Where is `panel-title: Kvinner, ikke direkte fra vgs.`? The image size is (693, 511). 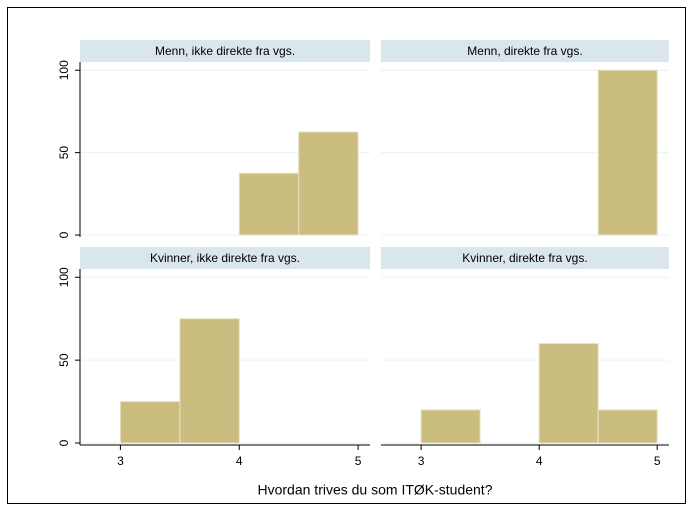 panel-title: Kvinner, ikke direkte fra vgs. is located at coordinates (225, 258).